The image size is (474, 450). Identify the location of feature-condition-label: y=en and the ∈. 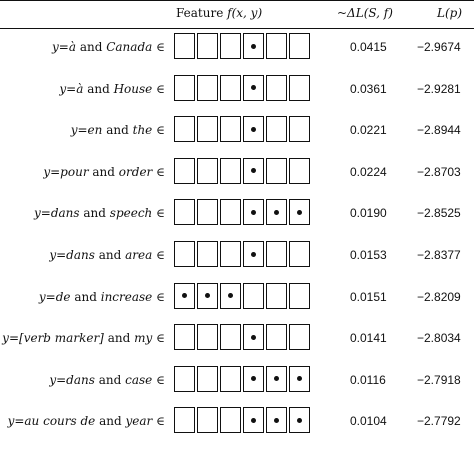
(118, 130).